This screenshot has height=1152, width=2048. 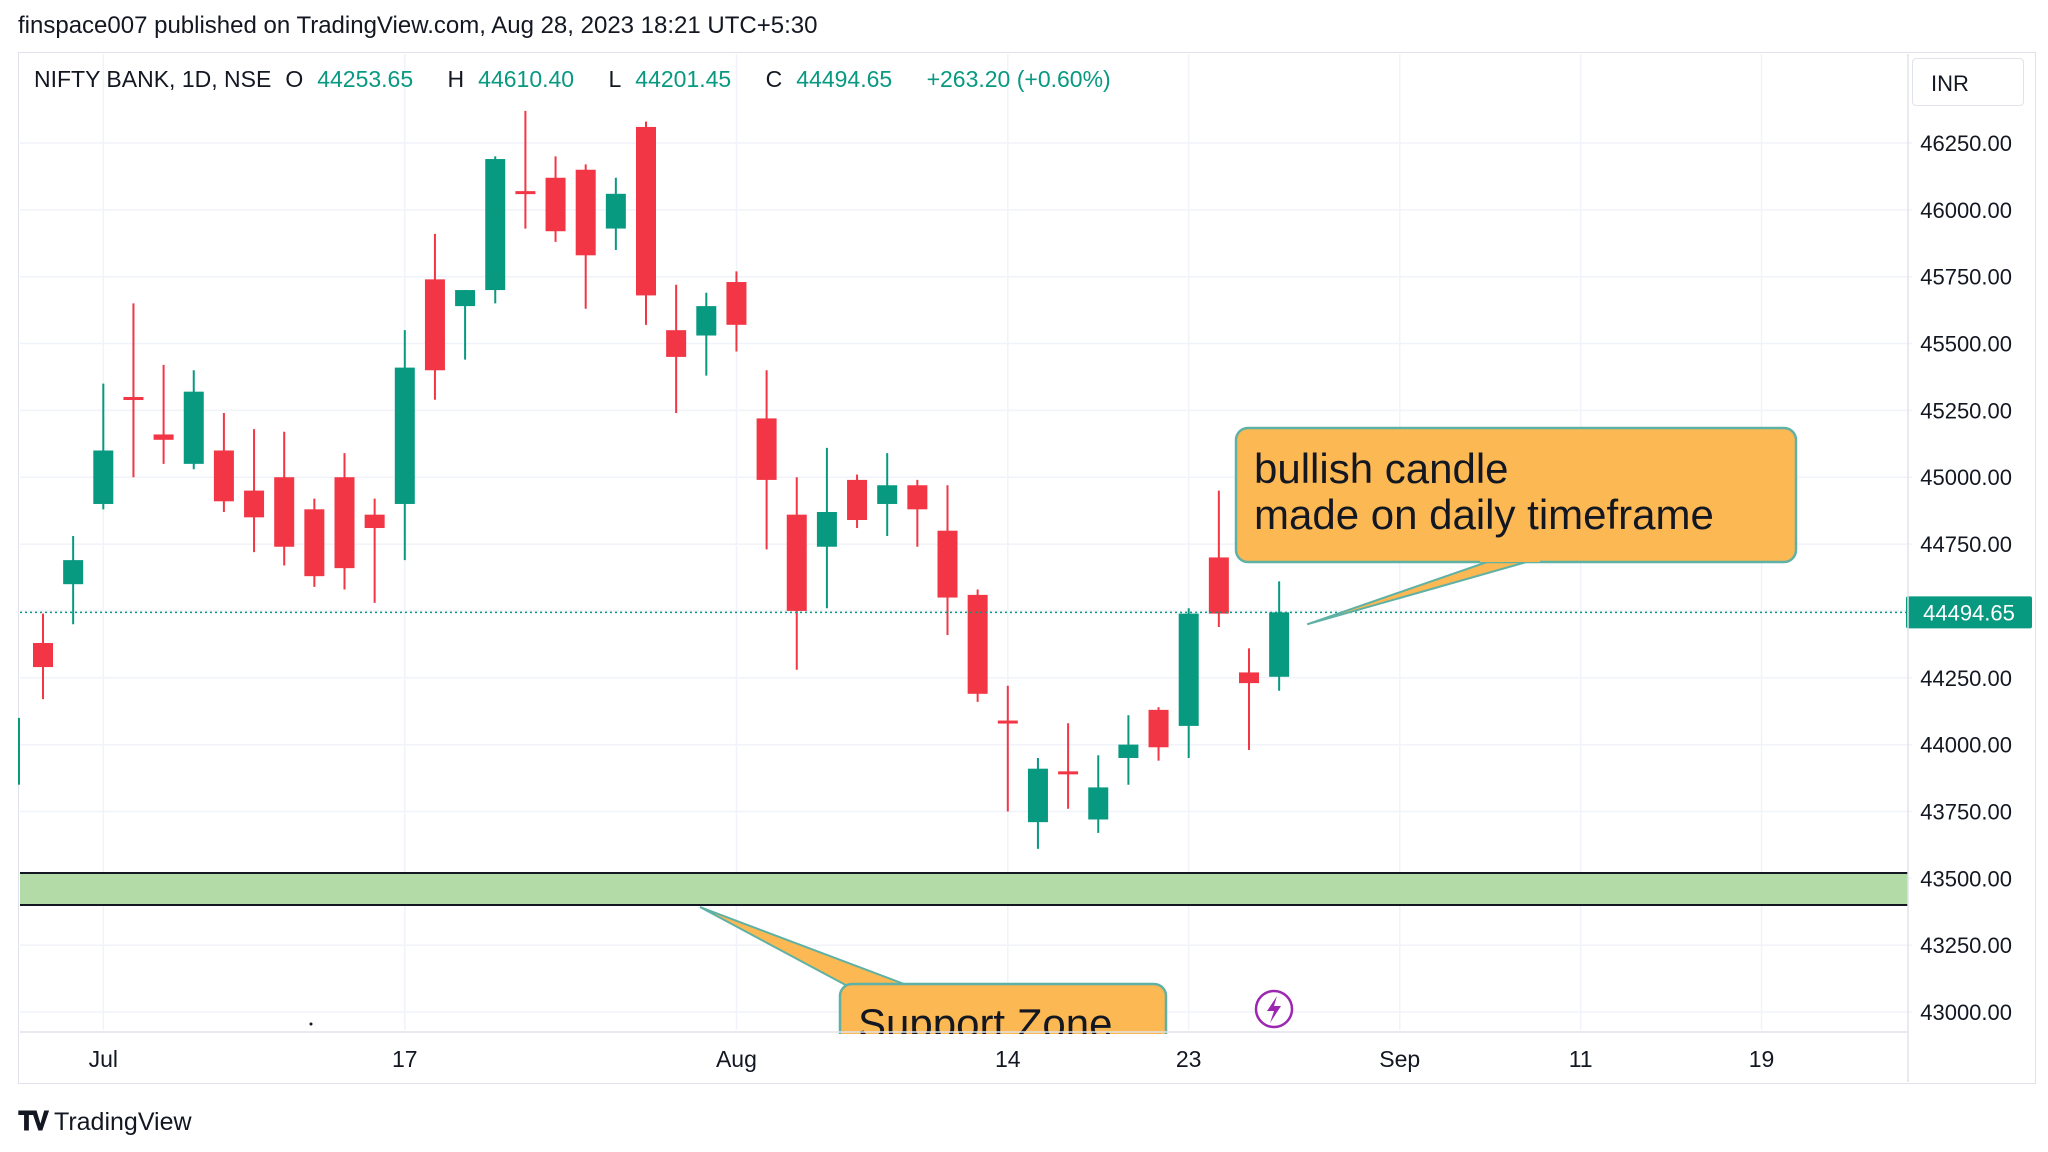 What do you see at coordinates (810, 948) in the screenshot?
I see `support-callout-pointer` at bounding box center [810, 948].